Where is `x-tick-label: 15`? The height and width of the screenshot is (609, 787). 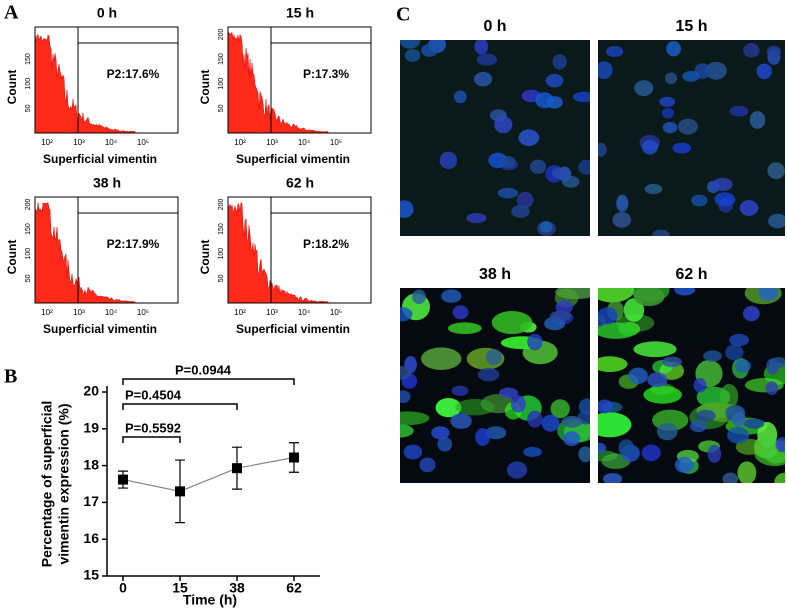
x-tick-label: 15 is located at coordinates (180, 588).